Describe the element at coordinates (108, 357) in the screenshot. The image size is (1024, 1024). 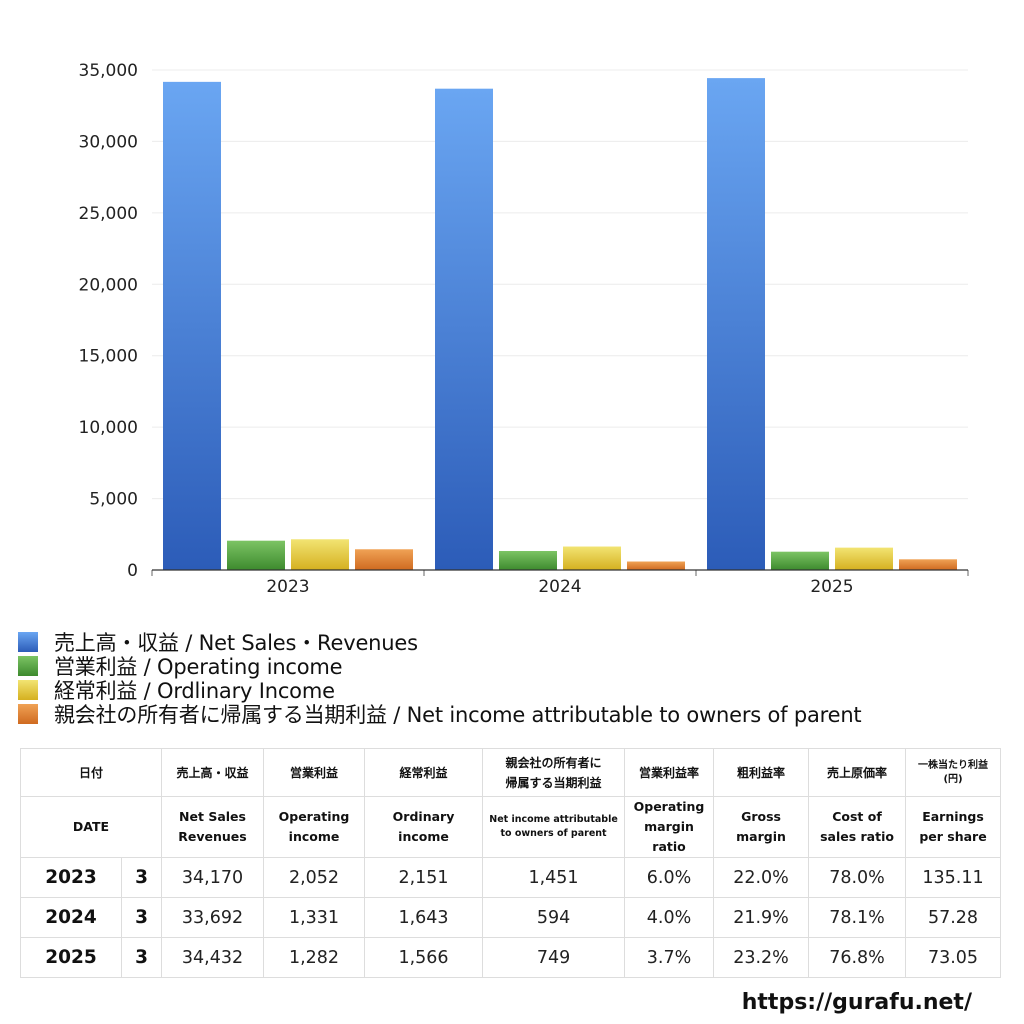
I see `y-tick-label: 15,000` at that location.